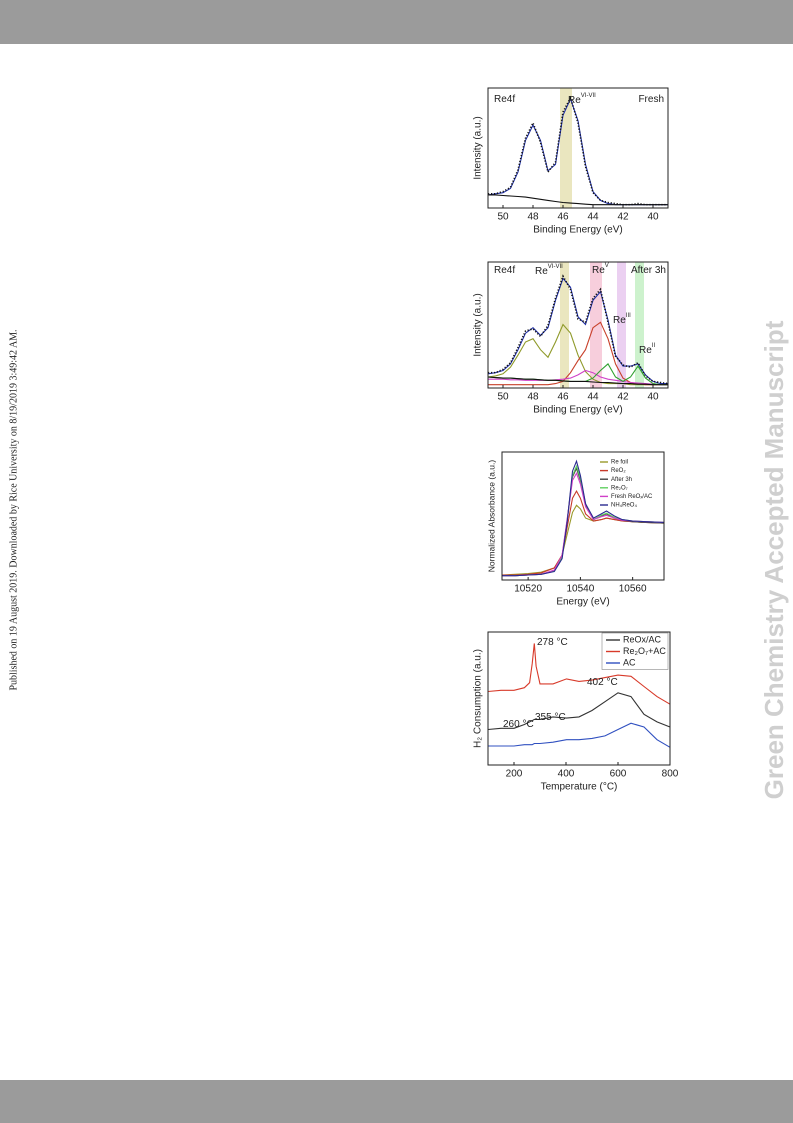 This screenshot has height=1123, width=793. I want to click on annotation: 260 °C, so click(518, 724).